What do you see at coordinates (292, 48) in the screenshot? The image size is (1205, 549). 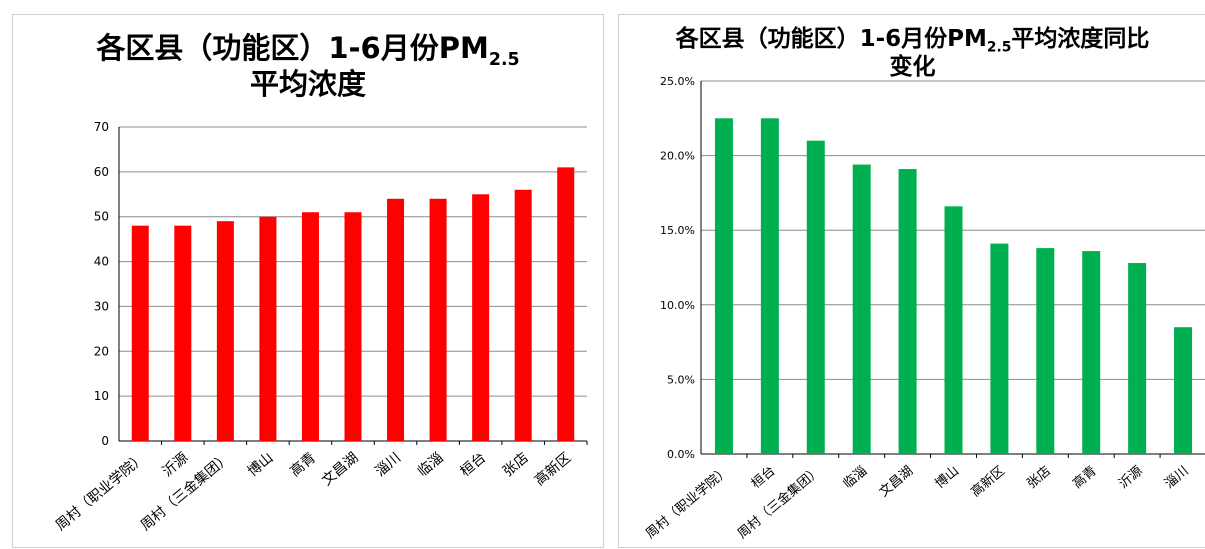 I see `chart-left-title-main: 各区县（功能区）1-6月份PM` at bounding box center [292, 48].